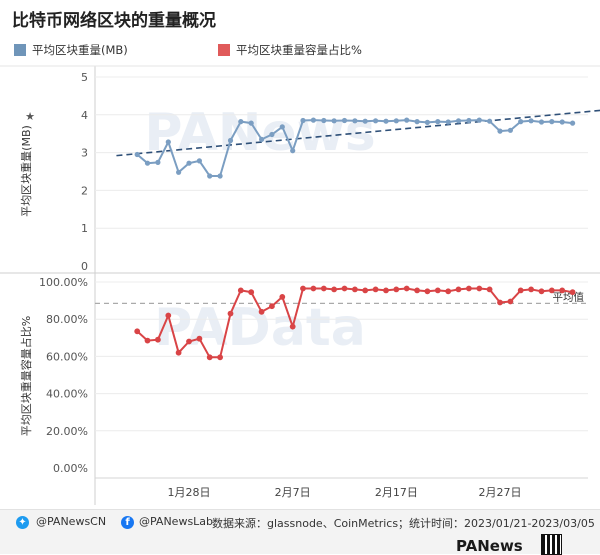  I want to click on legend-label: 平均区块重量(MB), so click(80, 50).